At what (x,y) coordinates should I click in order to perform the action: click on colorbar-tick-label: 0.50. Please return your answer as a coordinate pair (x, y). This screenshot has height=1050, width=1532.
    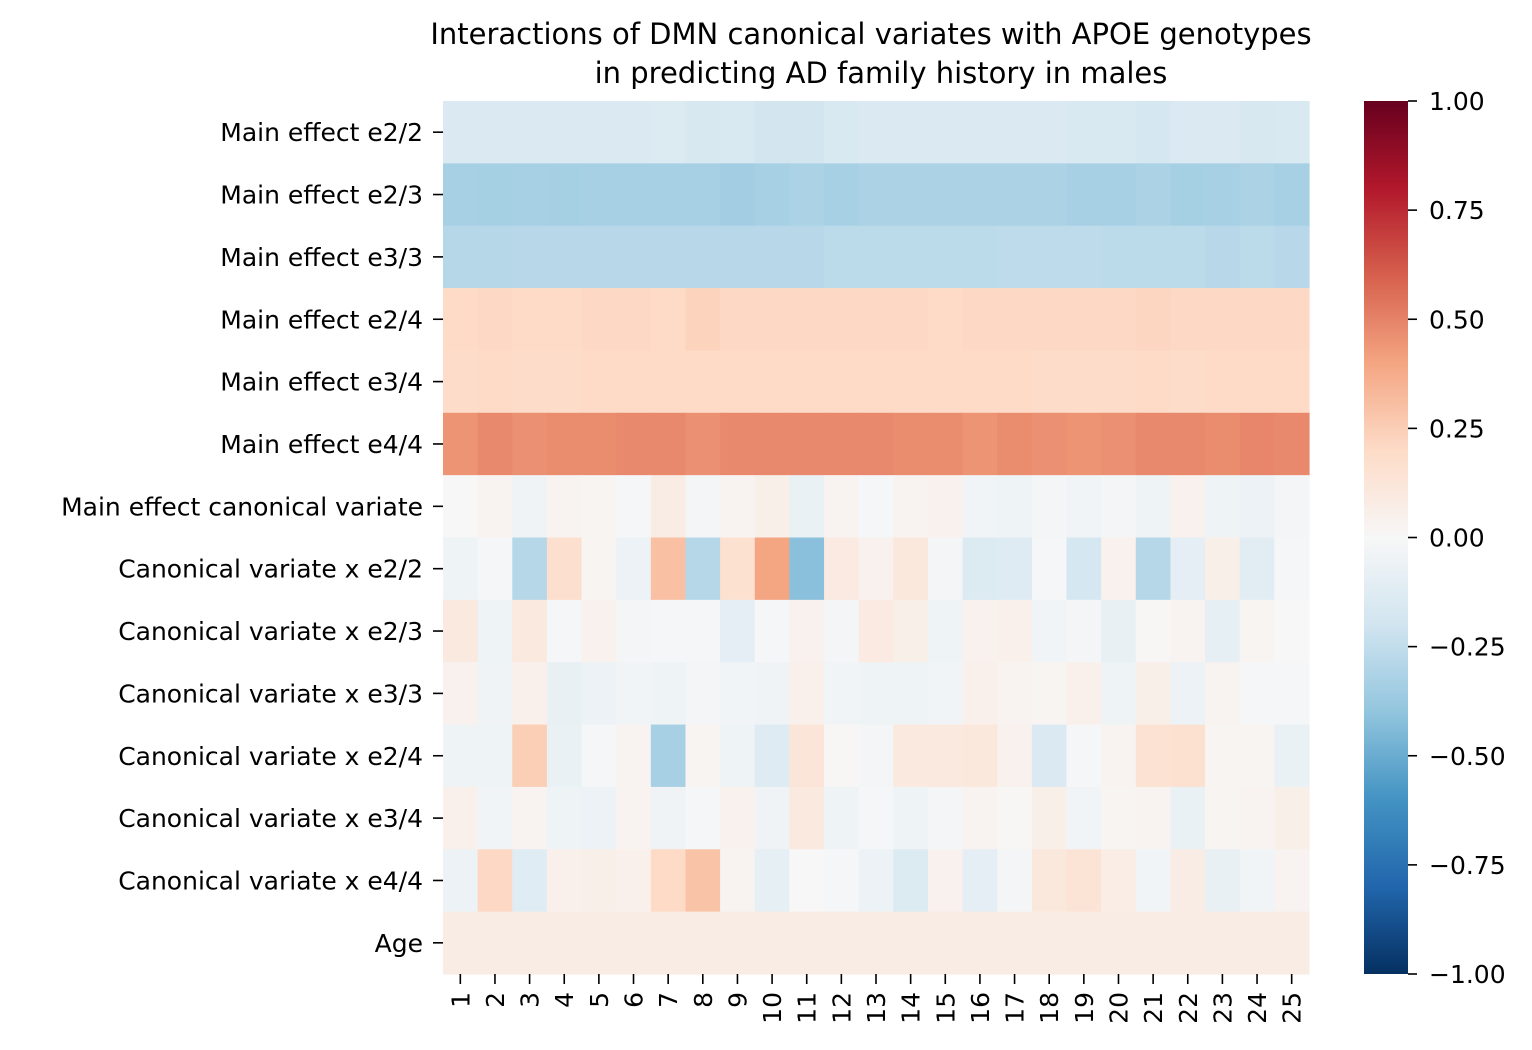
    Looking at the image, I should click on (1457, 319).